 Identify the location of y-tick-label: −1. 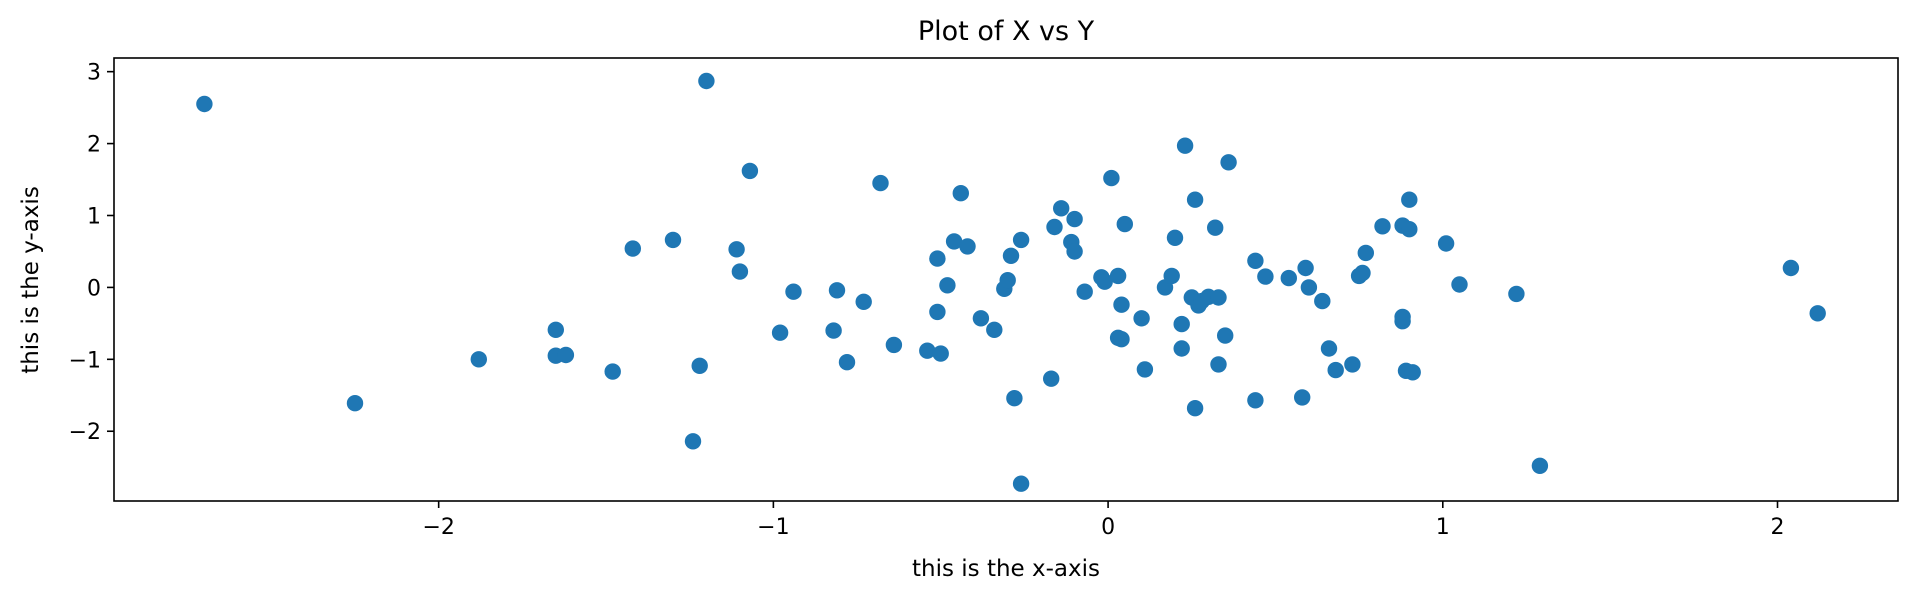
(85, 360).